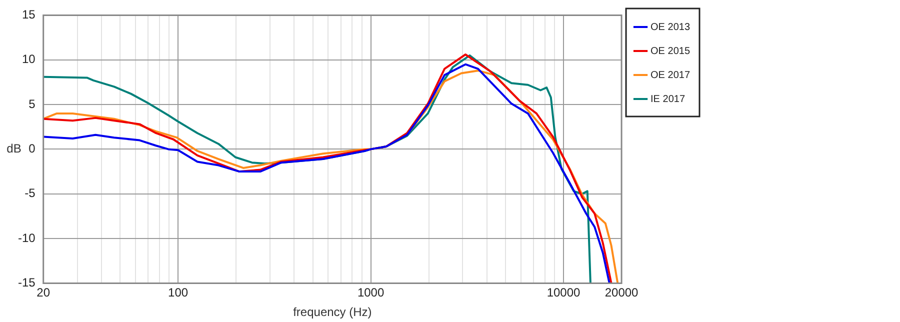  I want to click on y-tick-label: 5, so click(32, 103).